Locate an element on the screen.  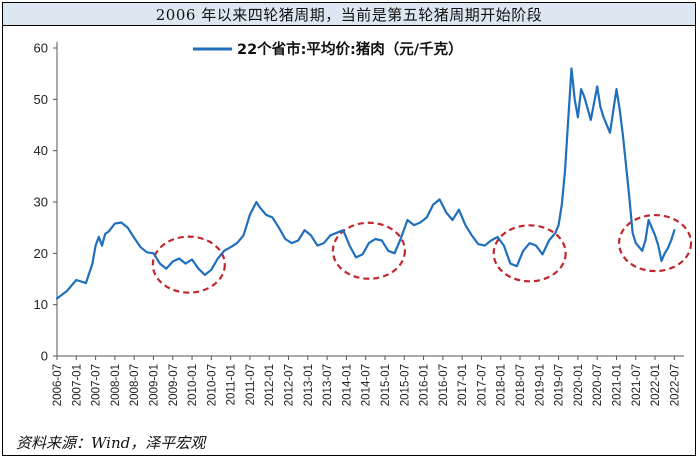
y-tick-label: 50 is located at coordinates (41, 99).